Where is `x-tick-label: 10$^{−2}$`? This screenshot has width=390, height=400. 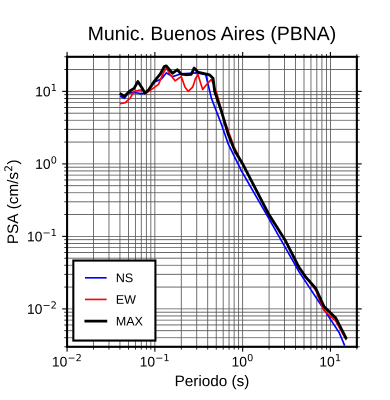 x-tick-label: 10$^{−2}$ is located at coordinates (66, 360).